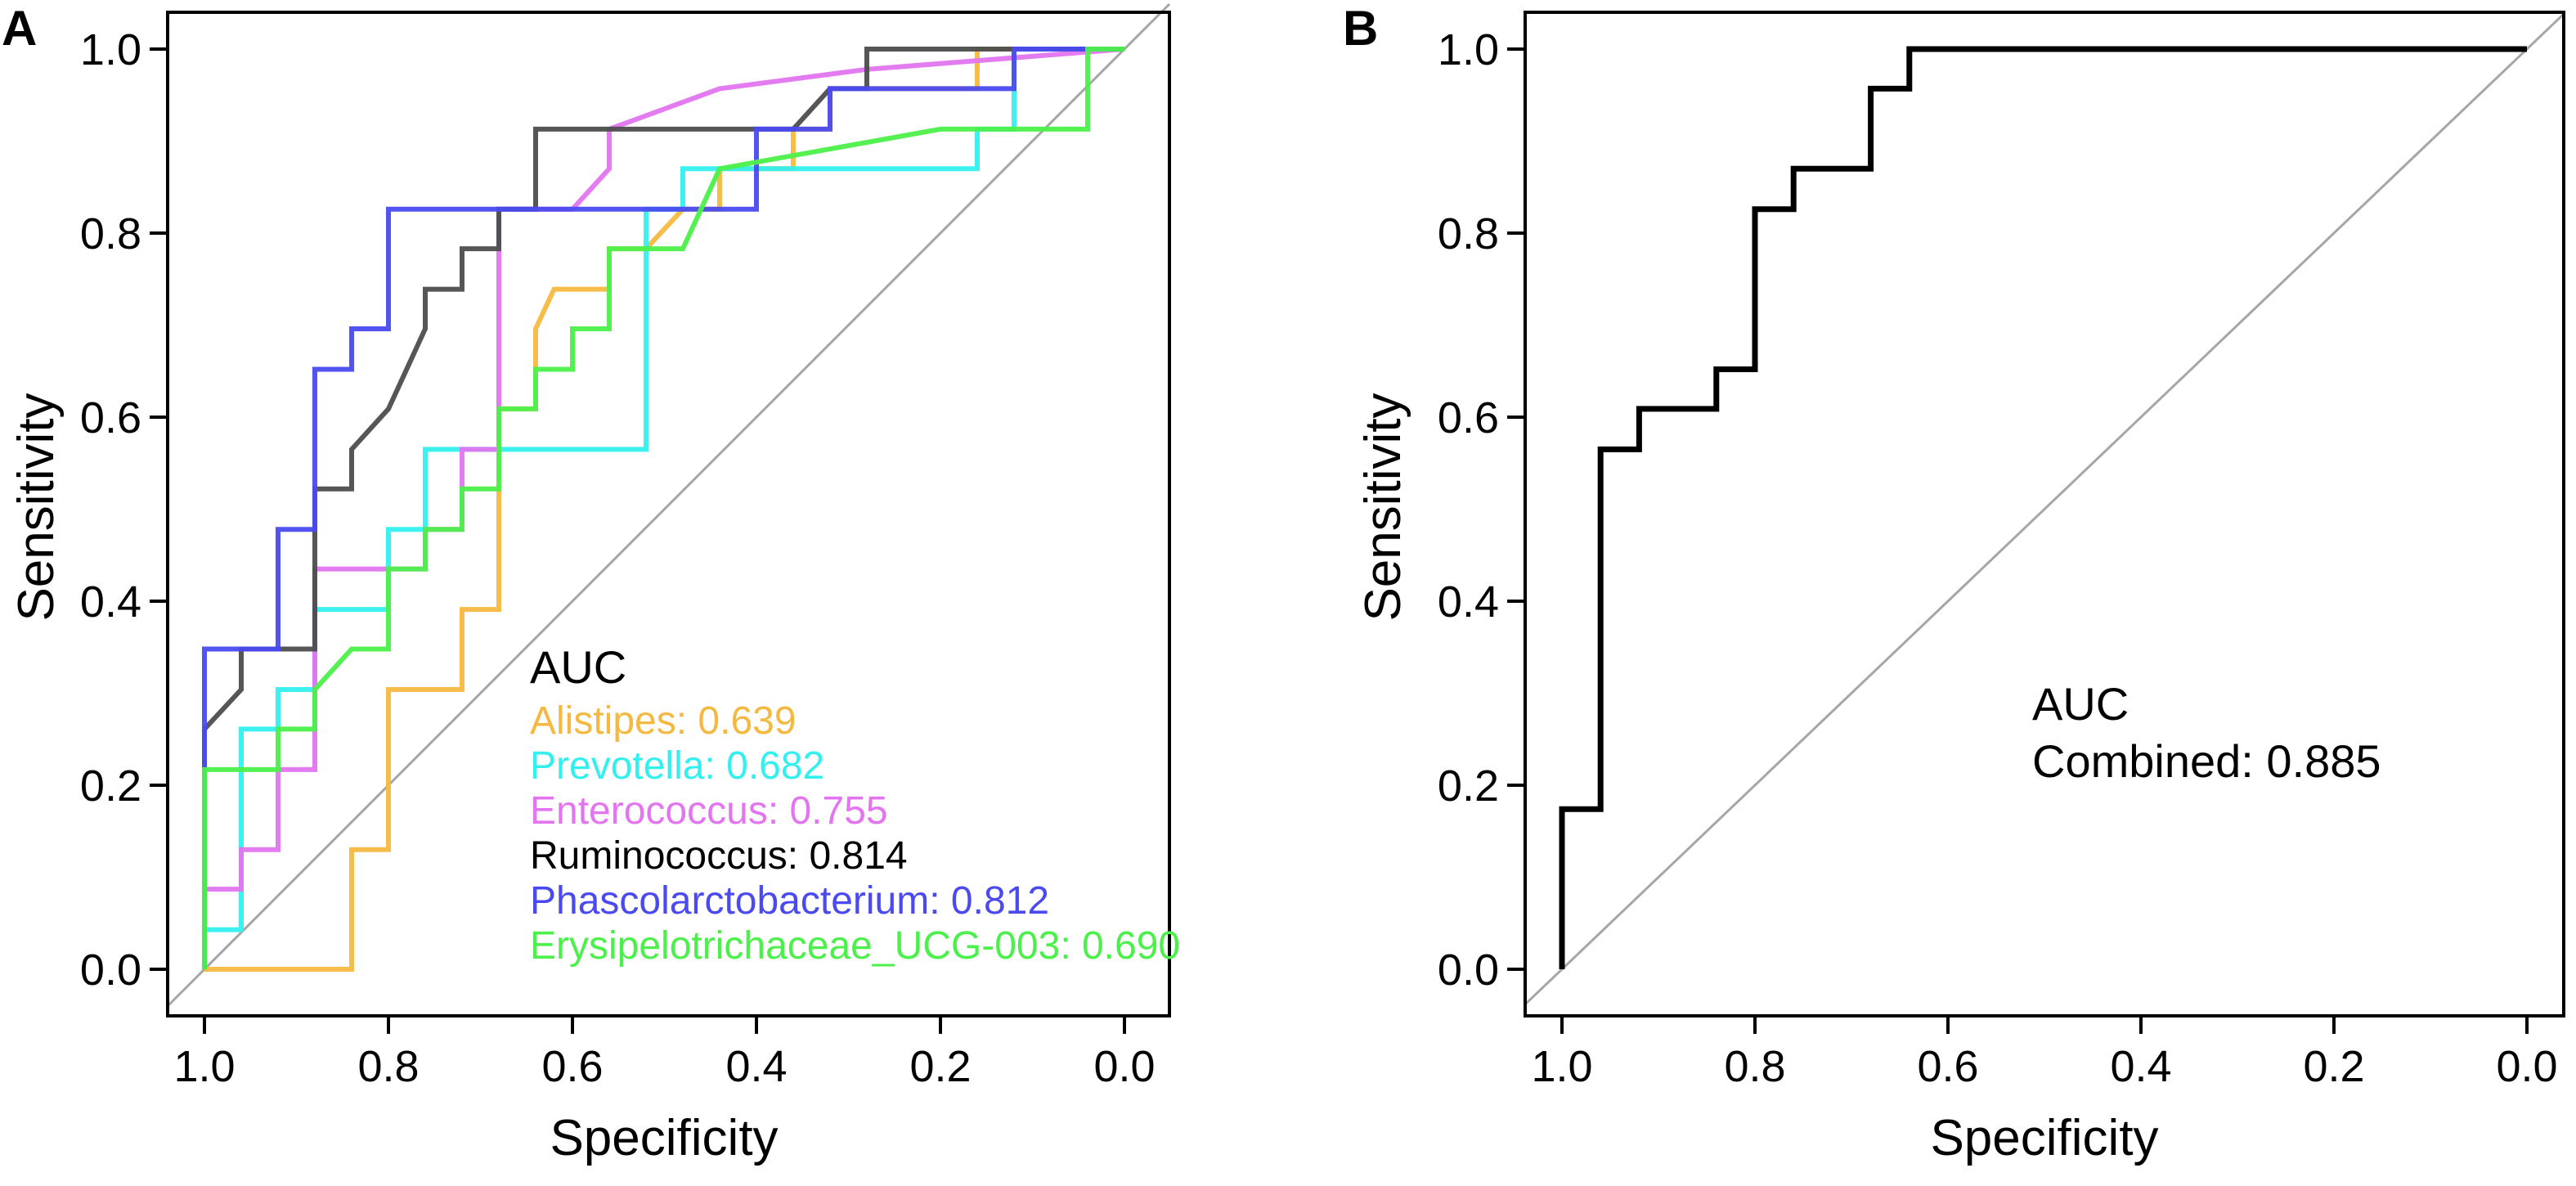 This screenshot has width=2576, height=1186. Describe the element at coordinates (2323, 761) in the screenshot. I see `legend-auc-value: 0.885` at that location.